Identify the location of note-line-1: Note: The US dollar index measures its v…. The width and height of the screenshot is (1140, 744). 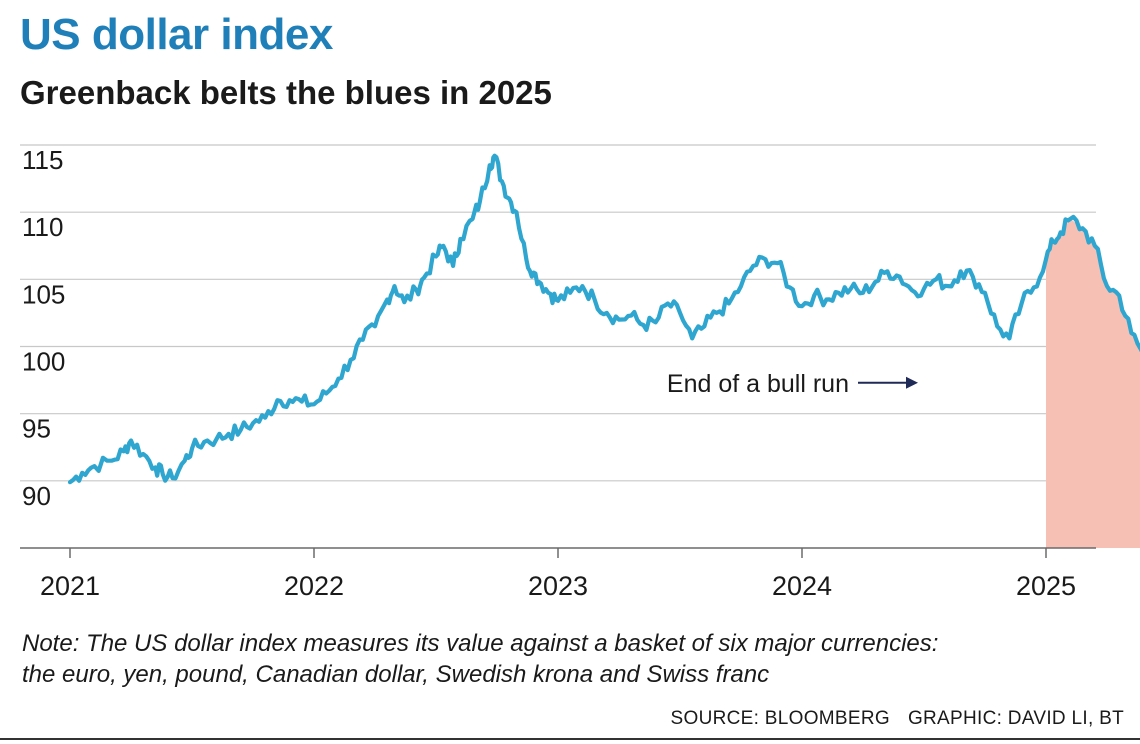
(480, 643).